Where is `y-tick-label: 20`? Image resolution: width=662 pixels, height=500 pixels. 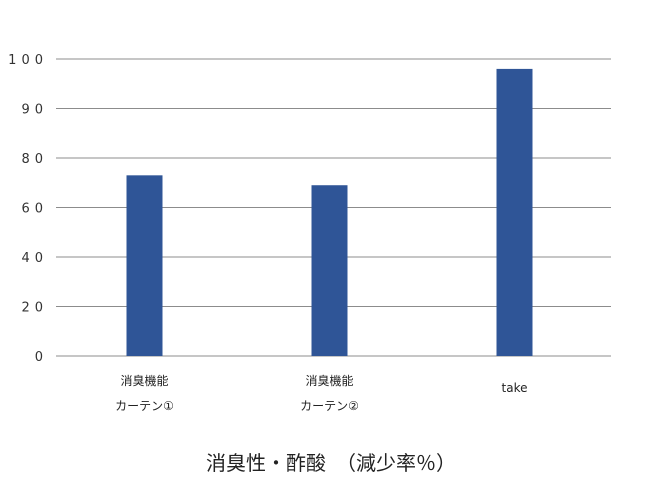 y-tick-label: 20 is located at coordinates (34, 308).